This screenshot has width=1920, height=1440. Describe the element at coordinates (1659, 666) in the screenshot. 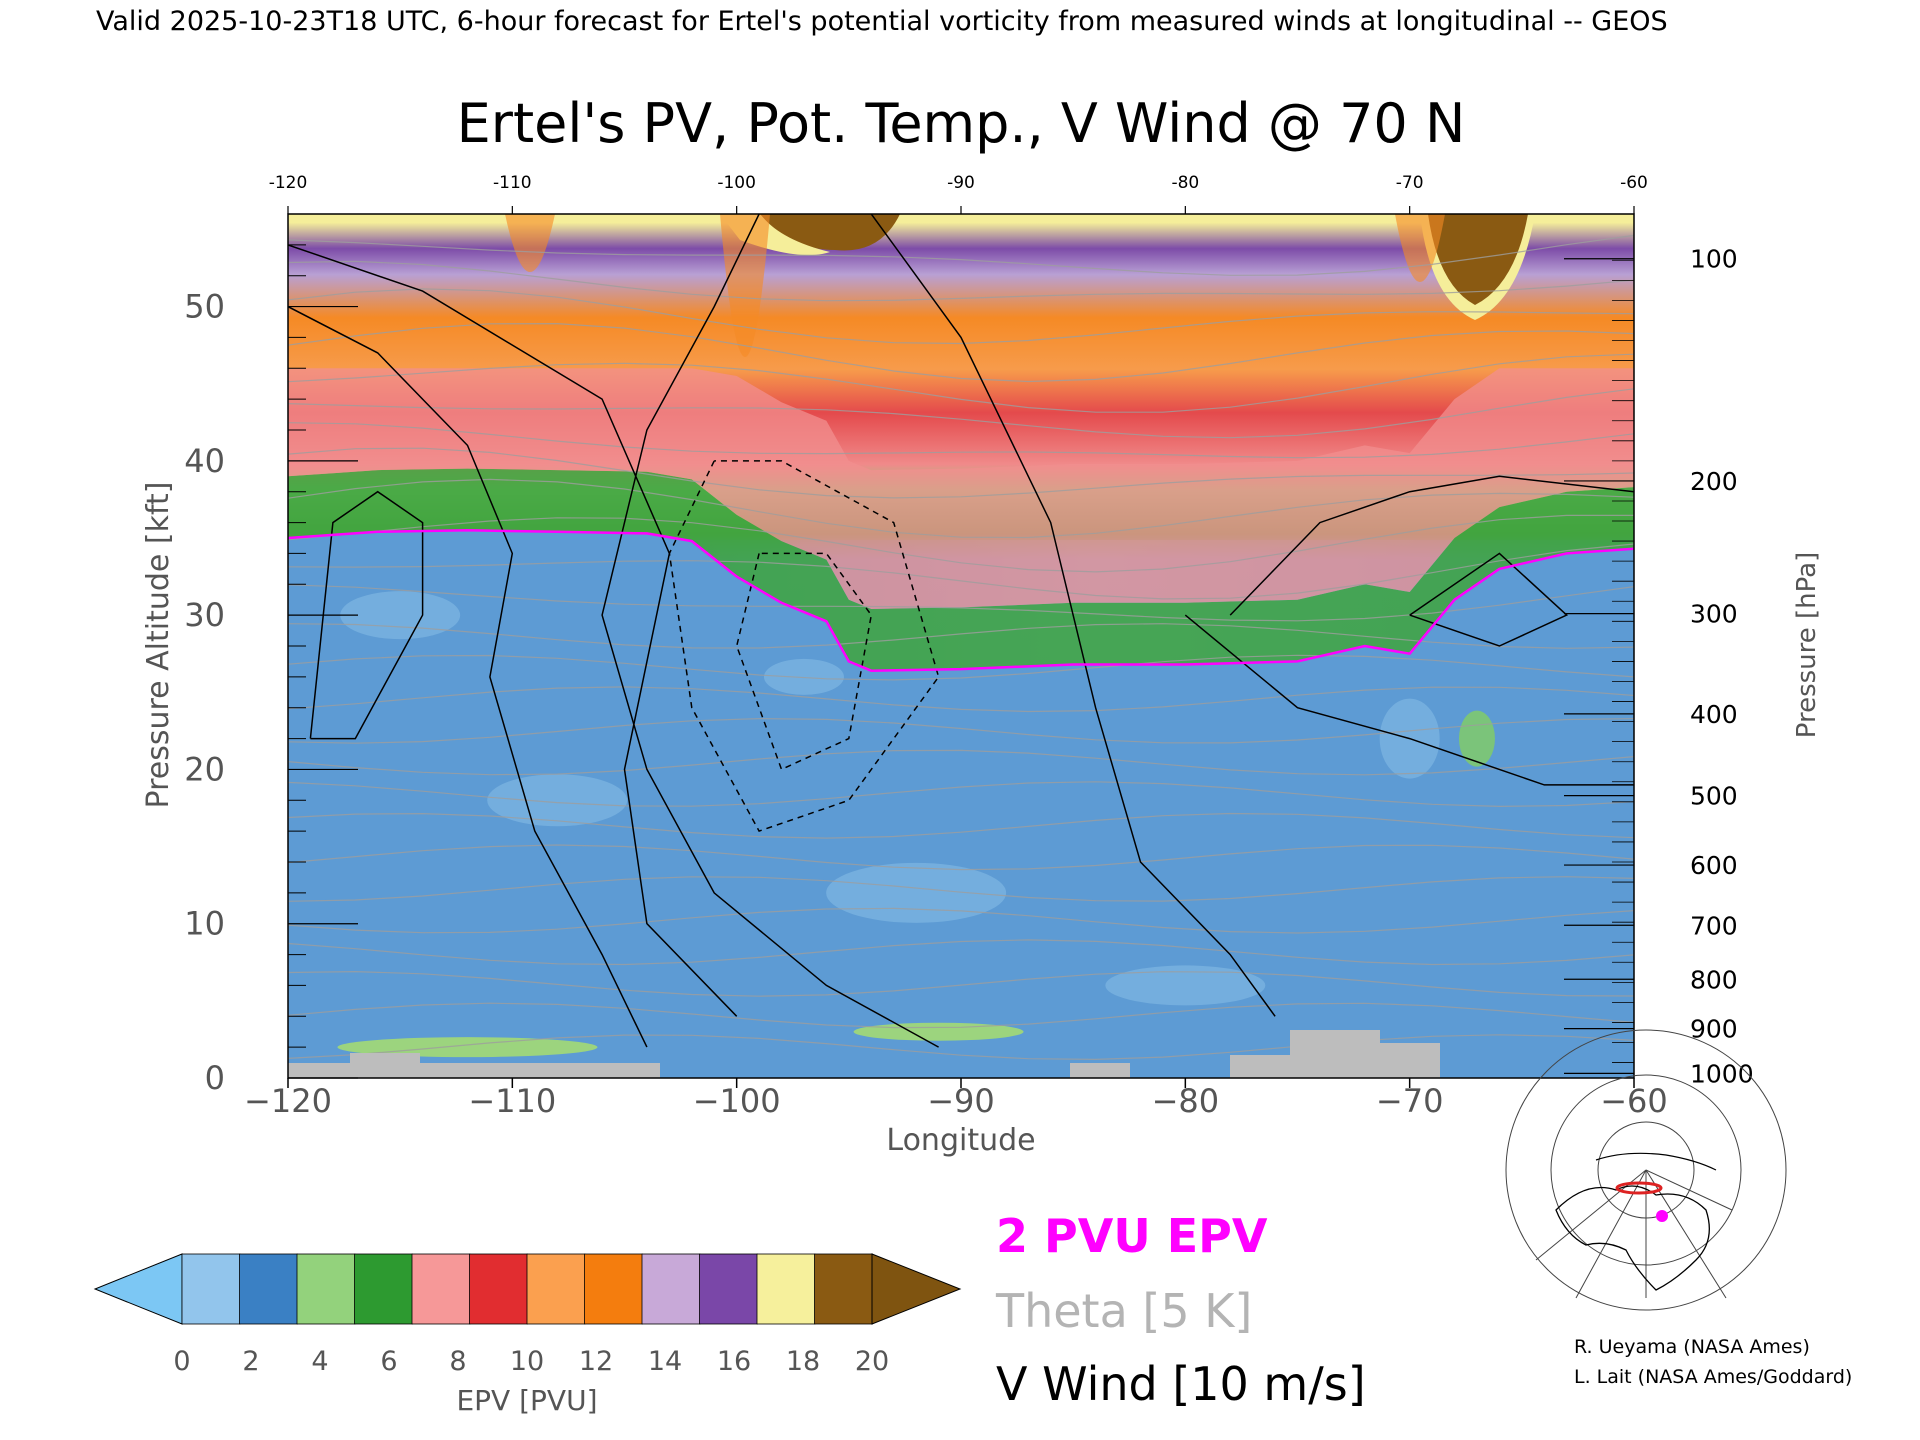

I see `pressure-axis: 100 200 300 400 500 600 700 800 900 1000` at that location.